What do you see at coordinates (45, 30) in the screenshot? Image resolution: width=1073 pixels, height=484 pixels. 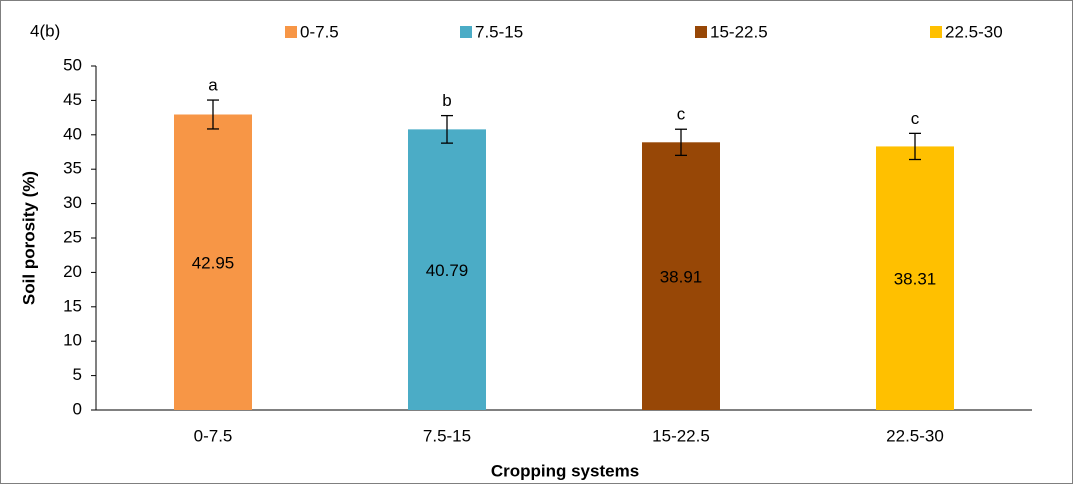 I see `chart-title: 4(b)` at bounding box center [45, 30].